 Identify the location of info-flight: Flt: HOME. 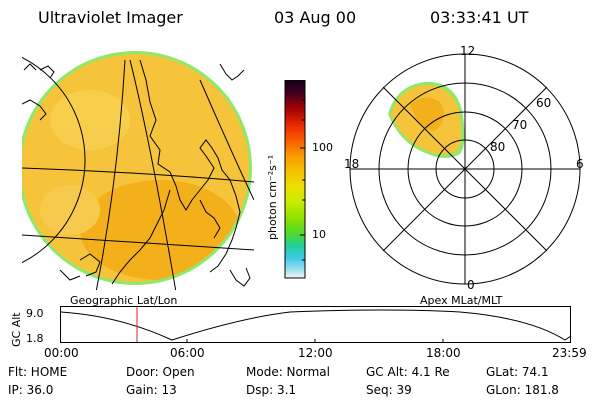
(38, 372).